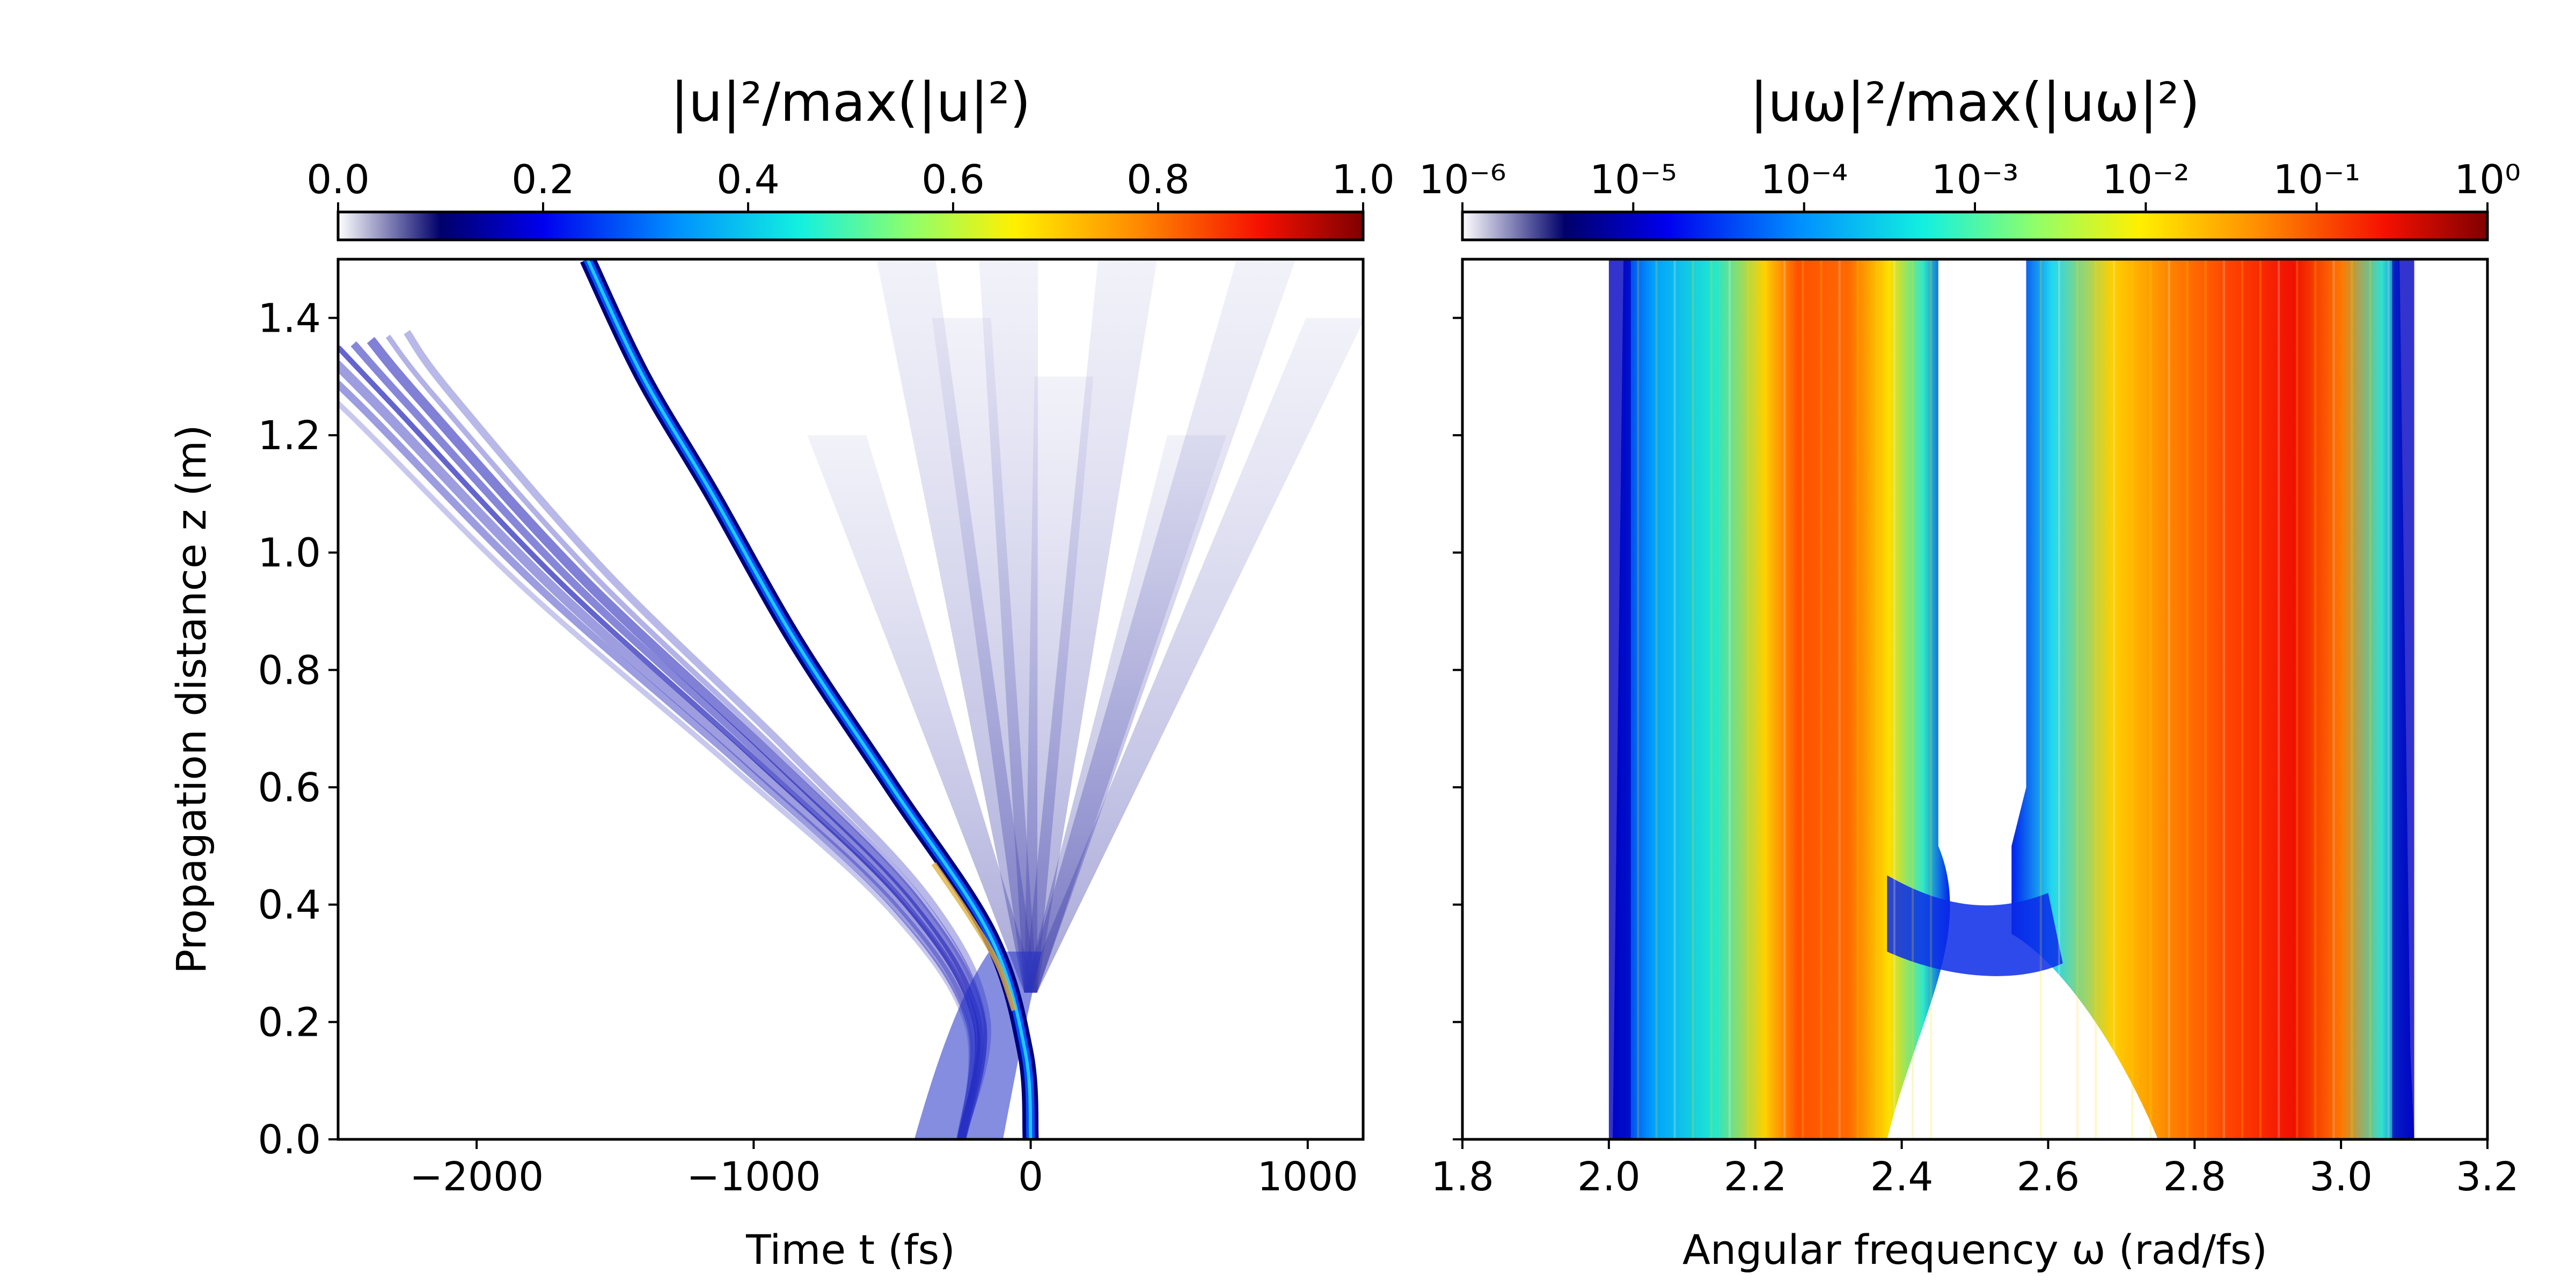 Image resolution: width=2576 pixels, height=1288 pixels. What do you see at coordinates (1158, 180) in the screenshot?
I see `colorbar-1-tick-label: 0.8` at bounding box center [1158, 180].